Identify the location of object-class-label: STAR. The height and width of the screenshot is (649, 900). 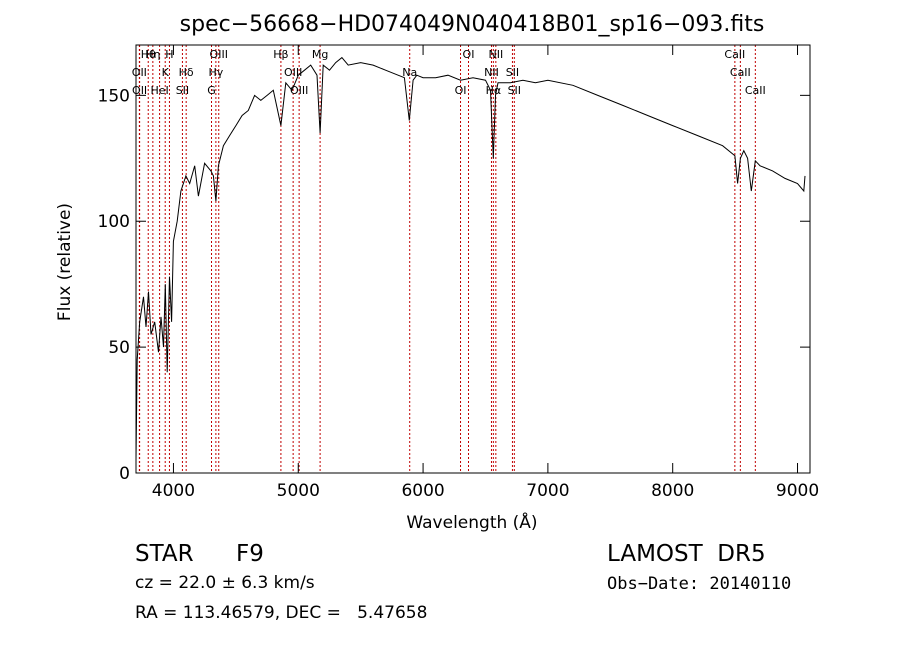
(164, 554).